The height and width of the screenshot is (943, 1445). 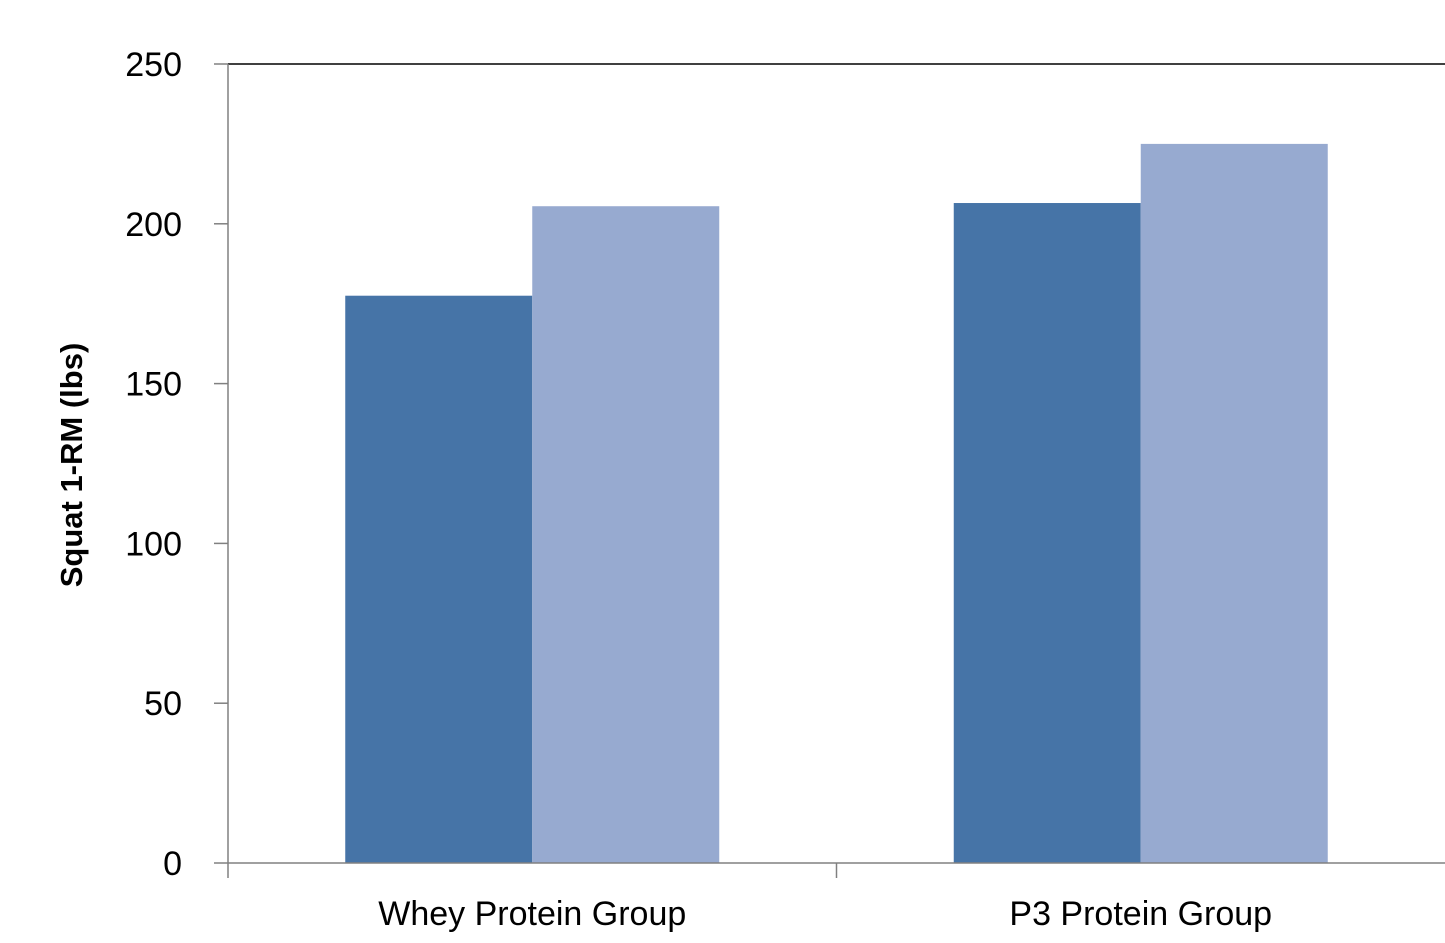 What do you see at coordinates (172, 864) in the screenshot?
I see `y-tick-label: 0` at bounding box center [172, 864].